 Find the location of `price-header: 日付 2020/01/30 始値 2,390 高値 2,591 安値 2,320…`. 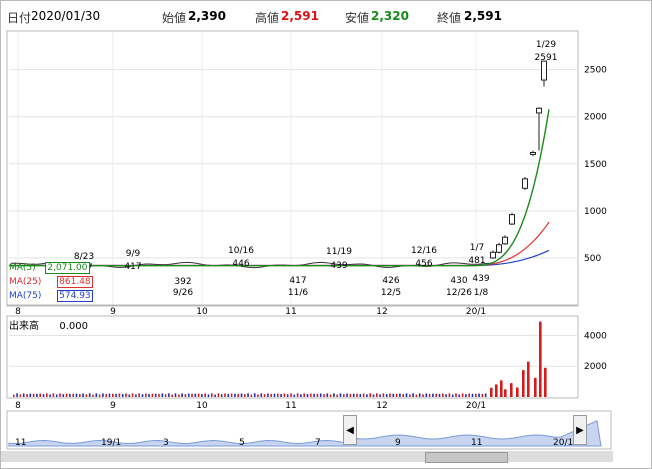

price-header: 日付 2020/01/30 始値 2,390 高値 2,591 安値 2,320… is located at coordinates (307, 18).